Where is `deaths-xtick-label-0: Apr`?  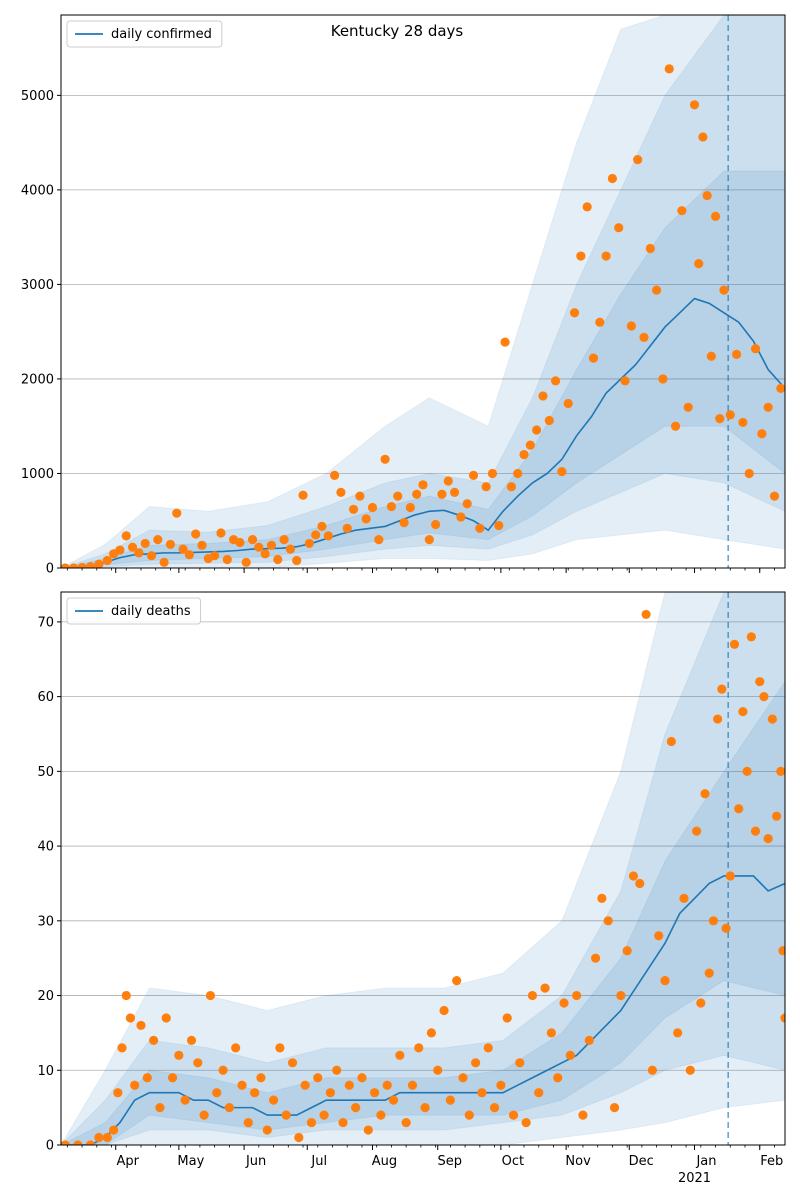 deaths-xtick-label-0: Apr is located at coordinates (127, 1161).